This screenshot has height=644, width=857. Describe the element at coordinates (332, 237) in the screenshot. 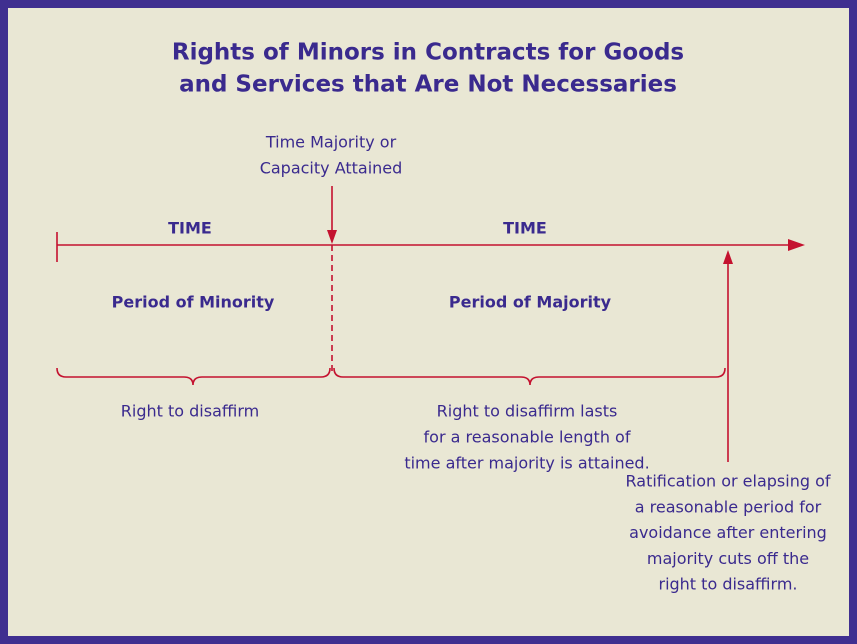

I see `milestone-arrowhead` at that location.